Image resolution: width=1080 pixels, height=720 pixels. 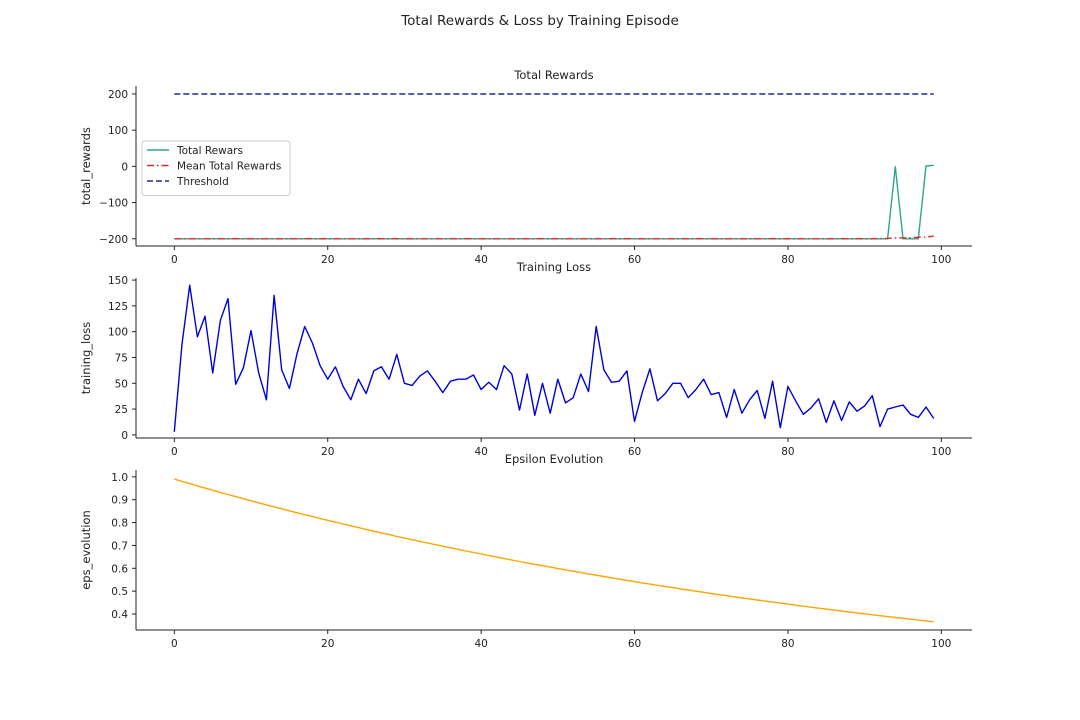 I want to click on legend: Total Rewars Mean Total Rewards Threshold, so click(x=216, y=168).